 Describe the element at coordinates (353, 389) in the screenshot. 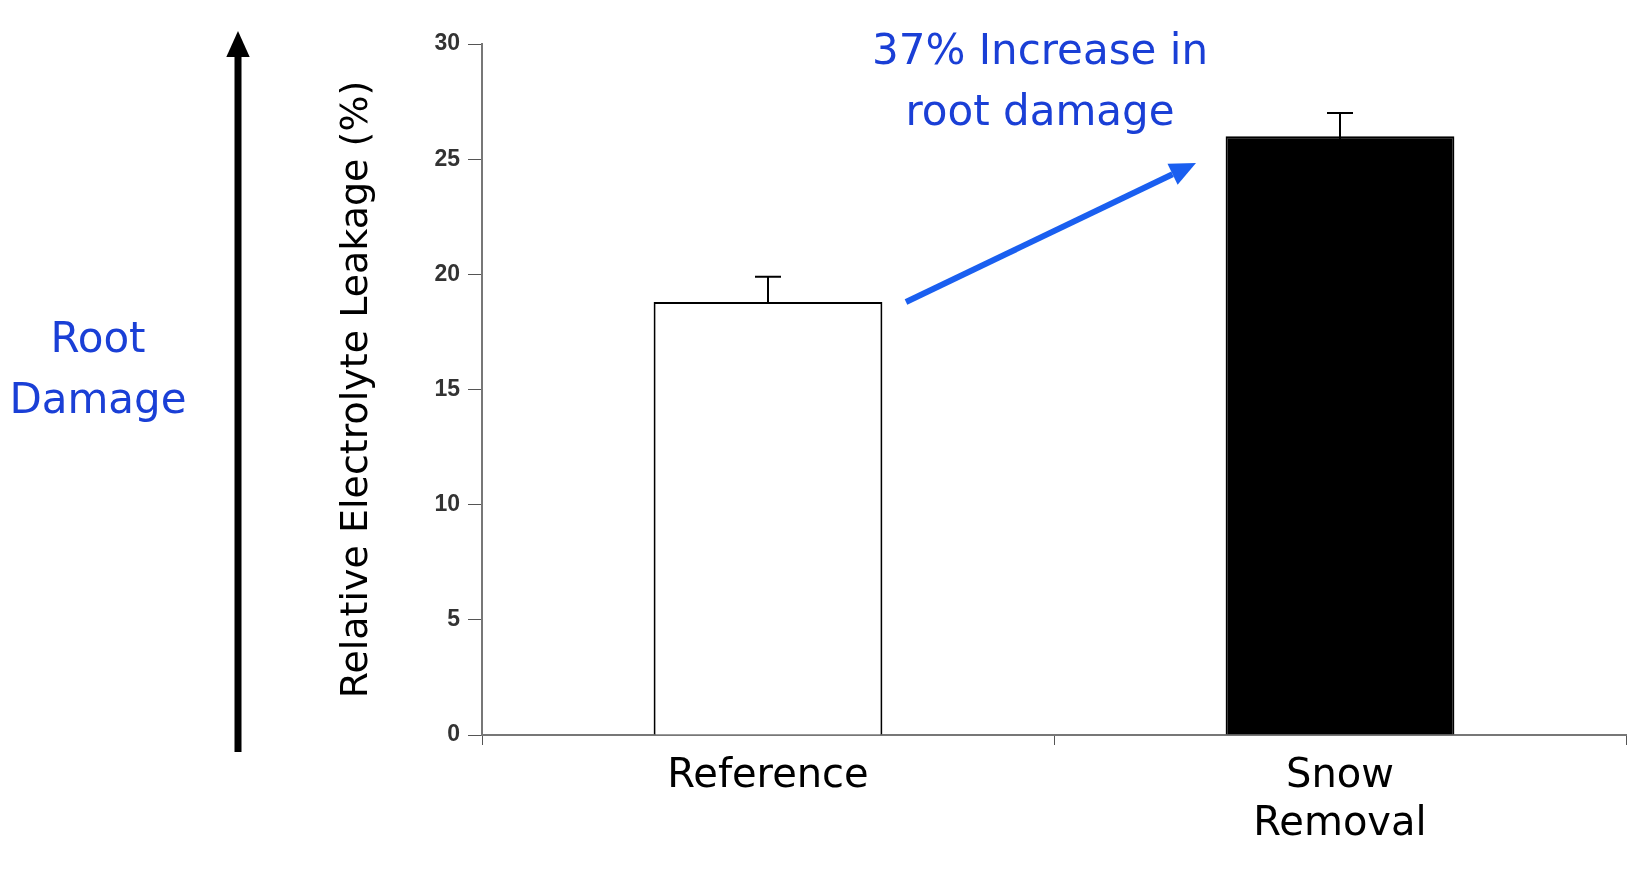

I see `y-axis-title: Relative Electrolyte Leakage (%)` at that location.